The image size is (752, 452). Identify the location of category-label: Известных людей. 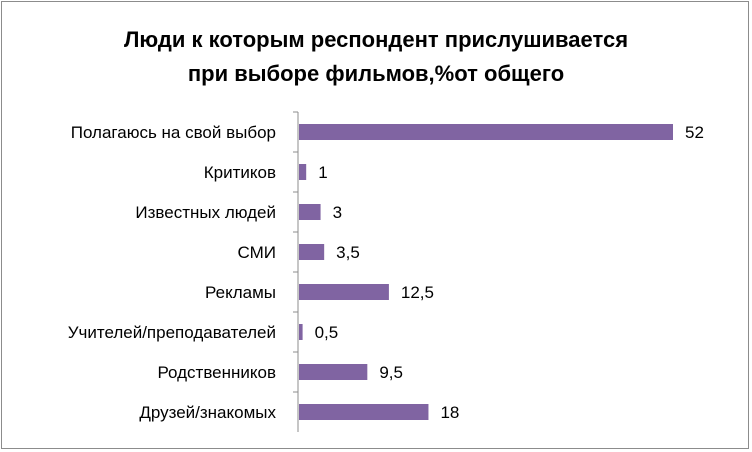
(205, 212).